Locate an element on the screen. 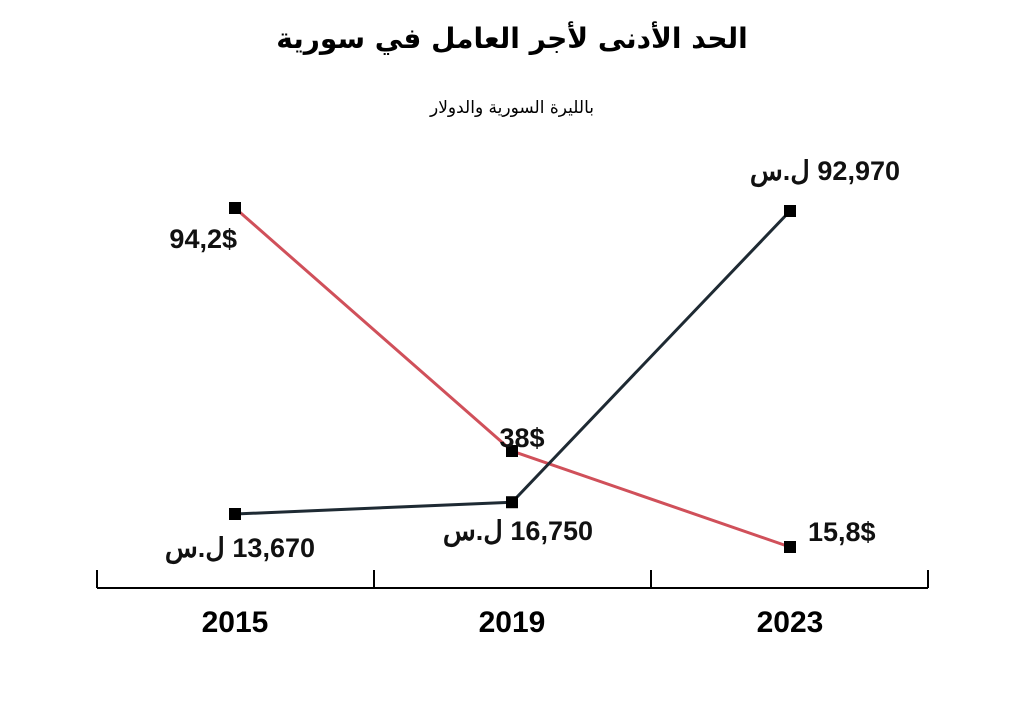 The width and height of the screenshot is (1024, 714). x-axis is located at coordinates (512, 579).